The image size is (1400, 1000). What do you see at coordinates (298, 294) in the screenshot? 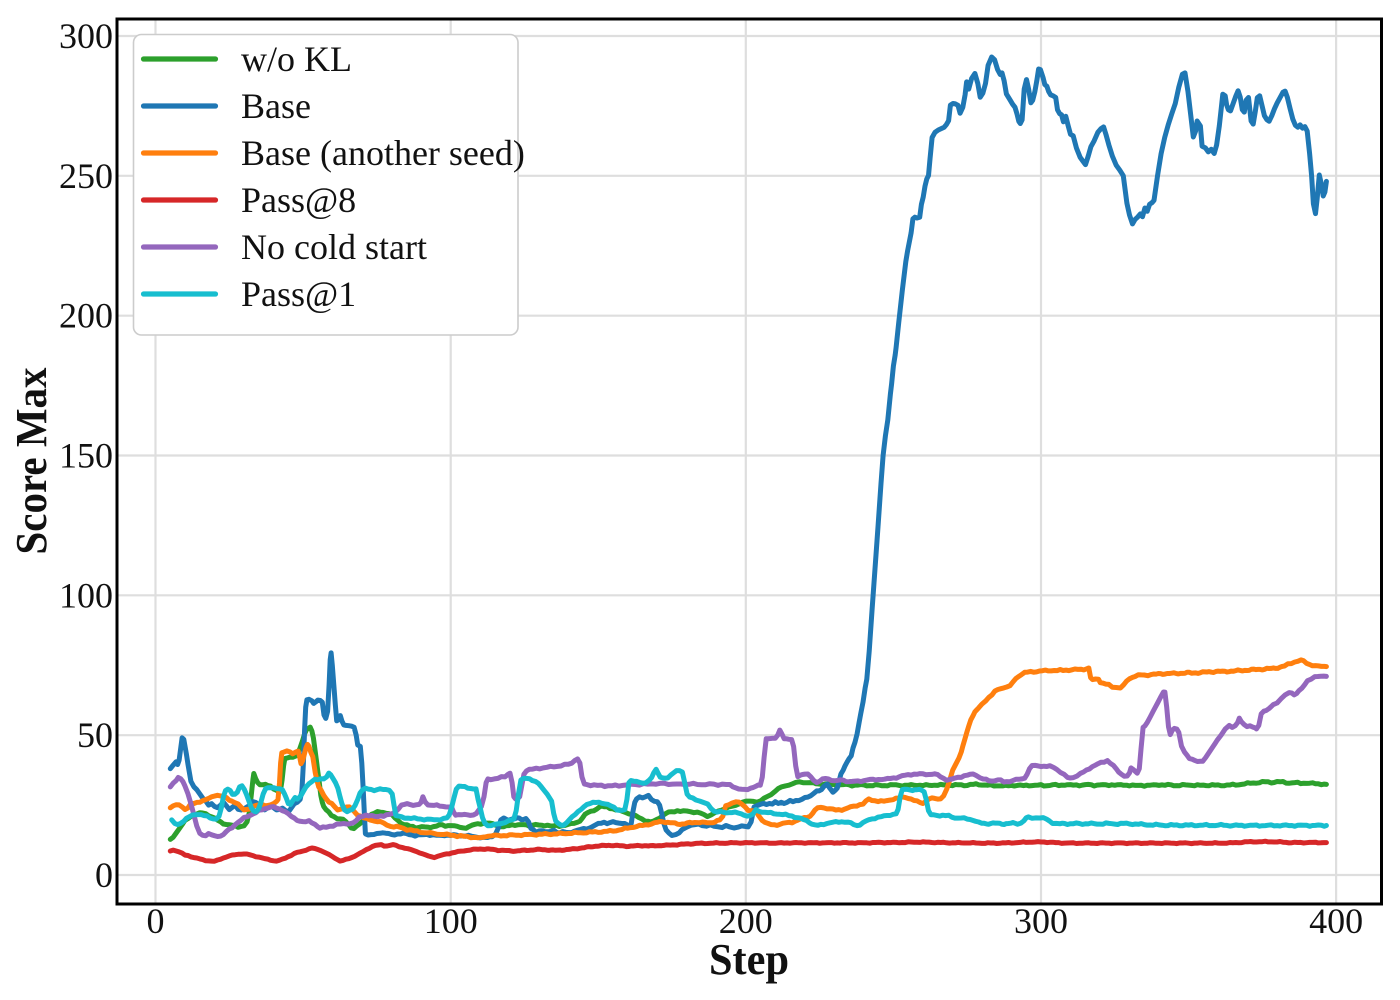
I see `svg-text: Pass@1` at bounding box center [298, 294].